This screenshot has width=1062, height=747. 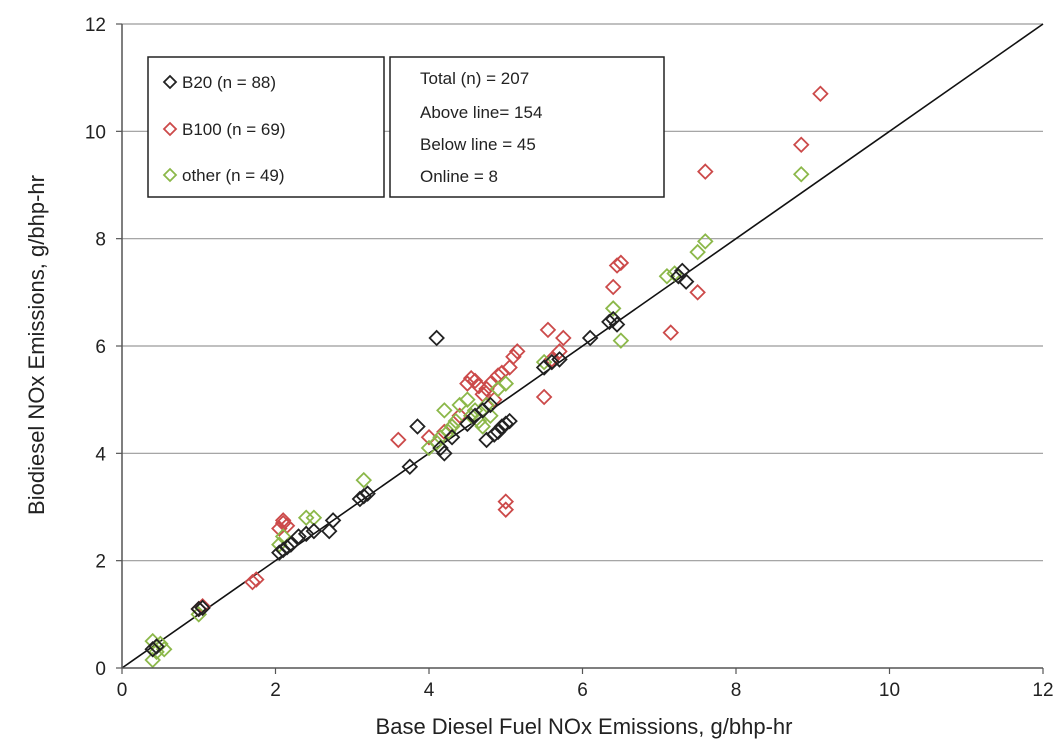 I want to click on summary-frame, so click(x=527, y=127).